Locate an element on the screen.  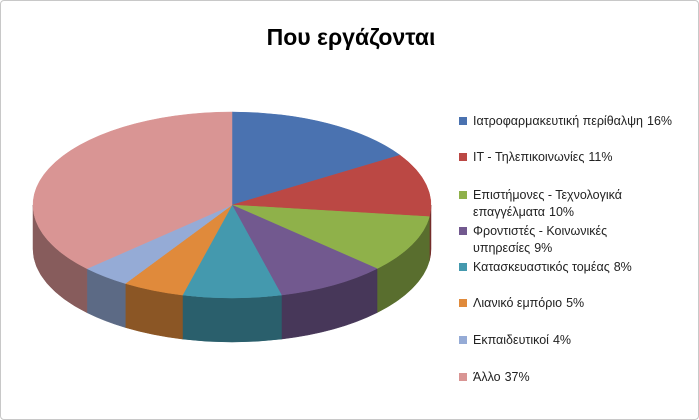
legend-entry: Άλλο 37% is located at coordinates (573, 377).